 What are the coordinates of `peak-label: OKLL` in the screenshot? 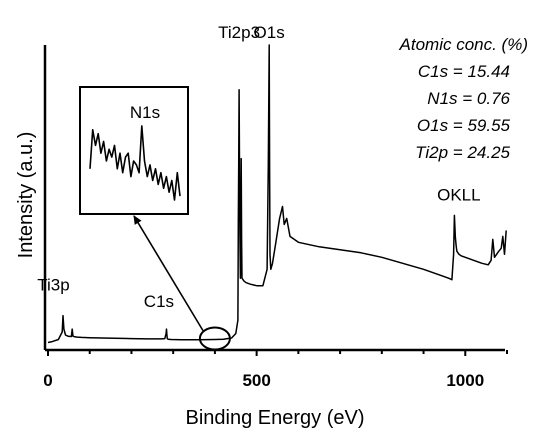 It's located at (458, 194).